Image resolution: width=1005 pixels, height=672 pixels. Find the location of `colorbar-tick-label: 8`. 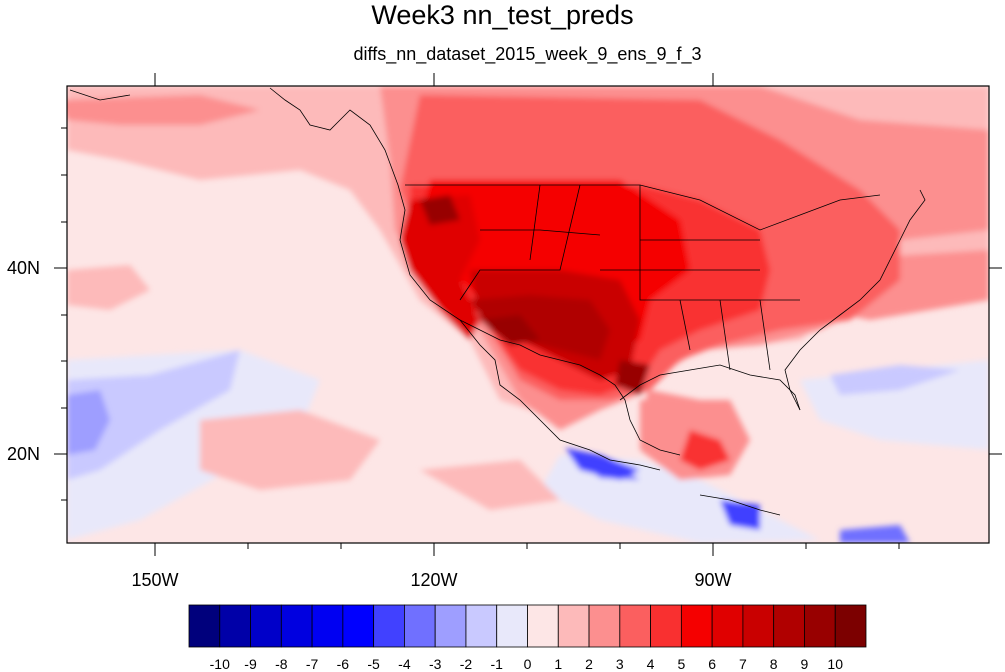

colorbar-tick-label: 8 is located at coordinates (773, 664).